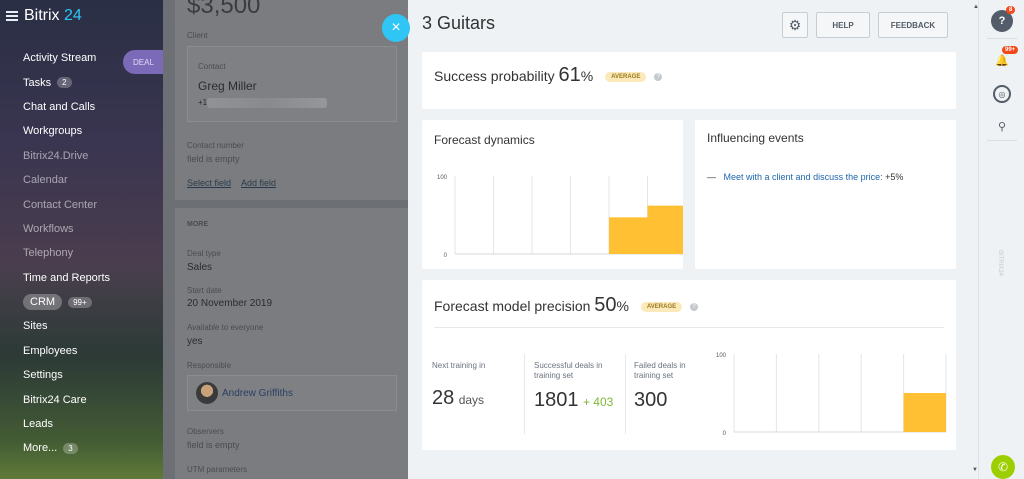 Image resolution: width=1024 pixels, height=479 pixels. Describe the element at coordinates (569, 75) in the screenshot. I see `success-number: 61` at that location.